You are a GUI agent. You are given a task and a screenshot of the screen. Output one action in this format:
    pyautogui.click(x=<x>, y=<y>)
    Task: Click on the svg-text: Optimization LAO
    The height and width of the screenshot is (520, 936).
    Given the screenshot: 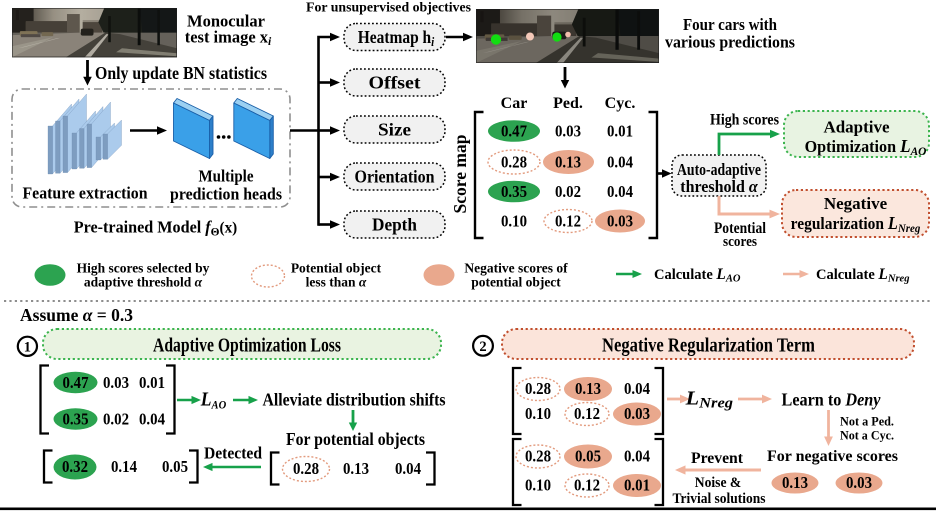 What is the action you would take?
    pyautogui.click(x=866, y=147)
    